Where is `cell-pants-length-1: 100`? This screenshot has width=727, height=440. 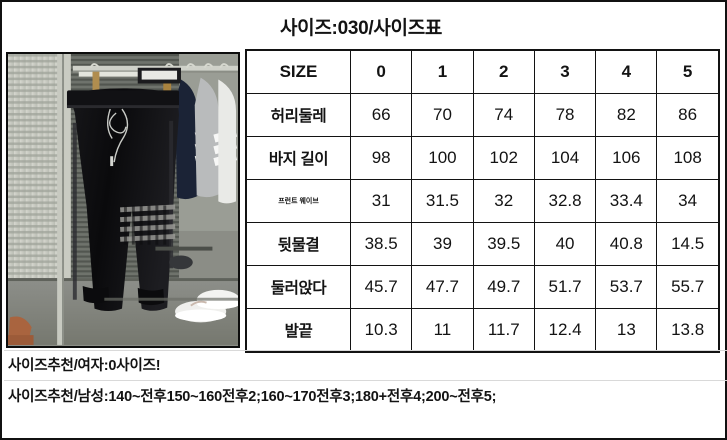
cell-pants-length-1: 100 is located at coordinates (442, 158).